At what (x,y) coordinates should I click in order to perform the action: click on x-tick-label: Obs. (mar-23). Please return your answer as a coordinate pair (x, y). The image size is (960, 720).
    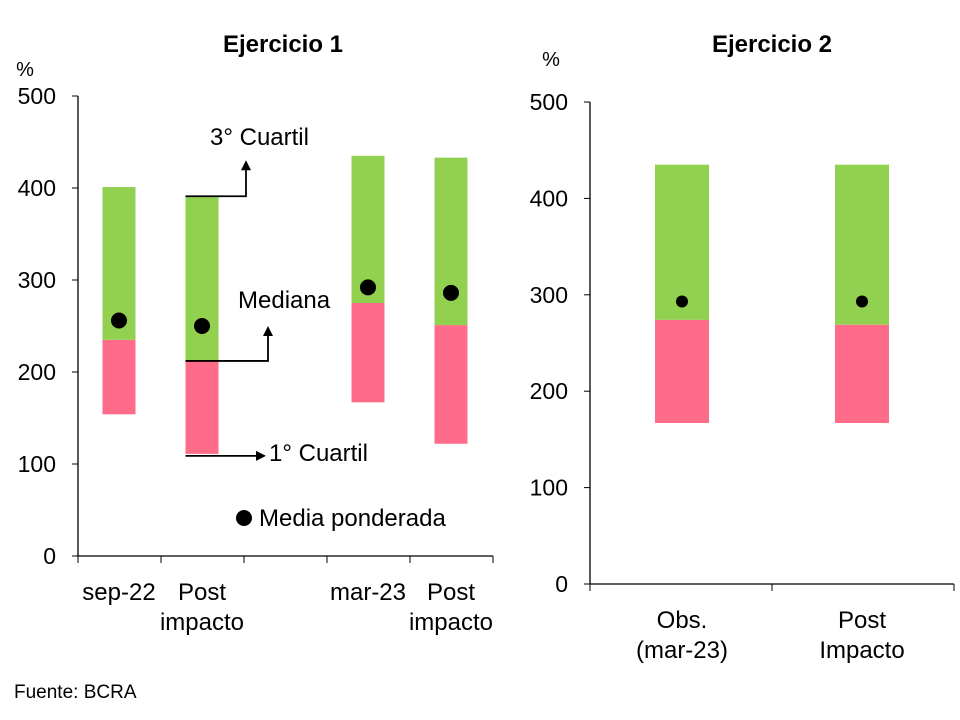
    Looking at the image, I should click on (682, 635).